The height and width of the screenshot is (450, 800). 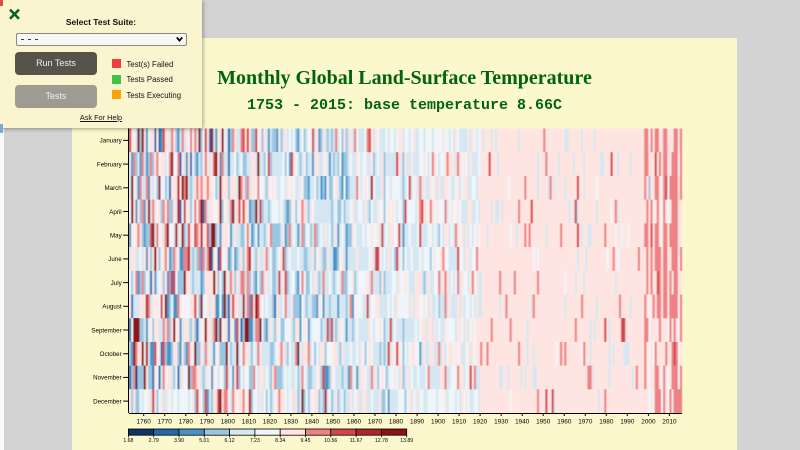 I want to click on svg-text: 1850, so click(x=333, y=421).